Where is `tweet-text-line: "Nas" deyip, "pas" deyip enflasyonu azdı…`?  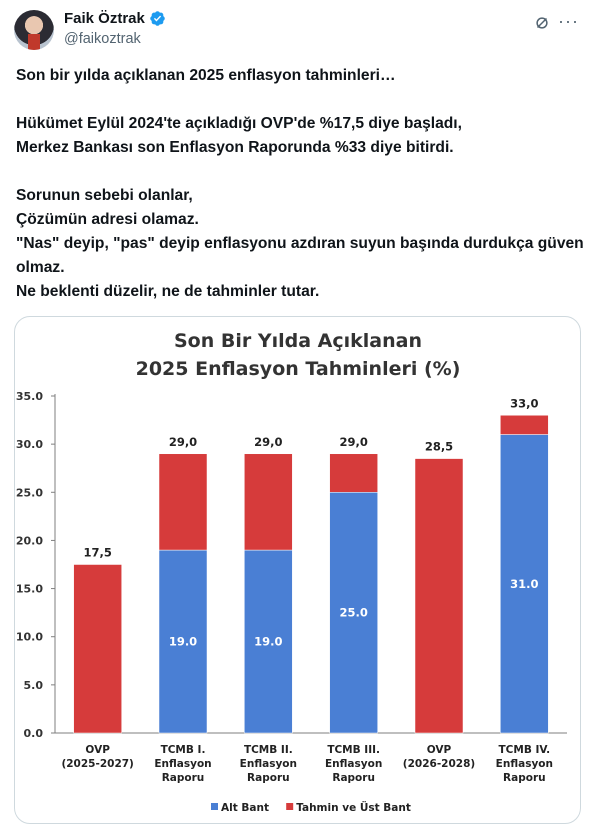 tweet-text-line: "Nas" deyip, "pas" deyip enflasyonu azdı… is located at coordinates (300, 255).